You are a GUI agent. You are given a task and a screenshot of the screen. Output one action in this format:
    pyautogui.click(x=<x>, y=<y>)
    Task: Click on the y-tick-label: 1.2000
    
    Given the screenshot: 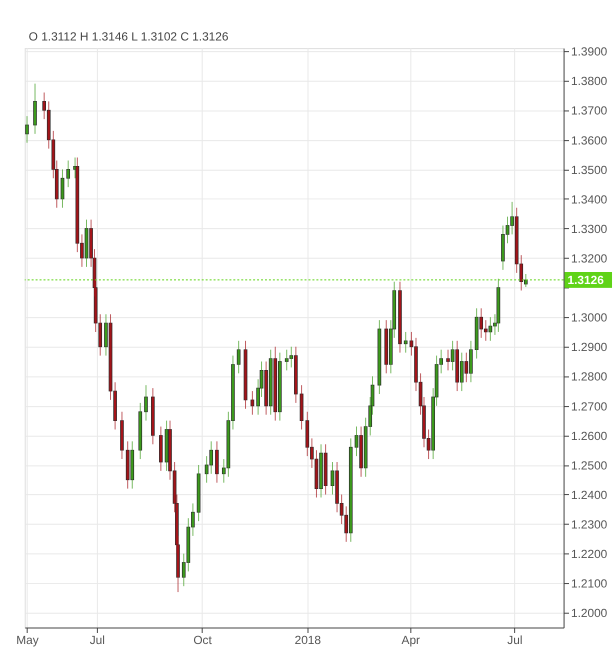 What is the action you would take?
    pyautogui.click(x=589, y=613)
    